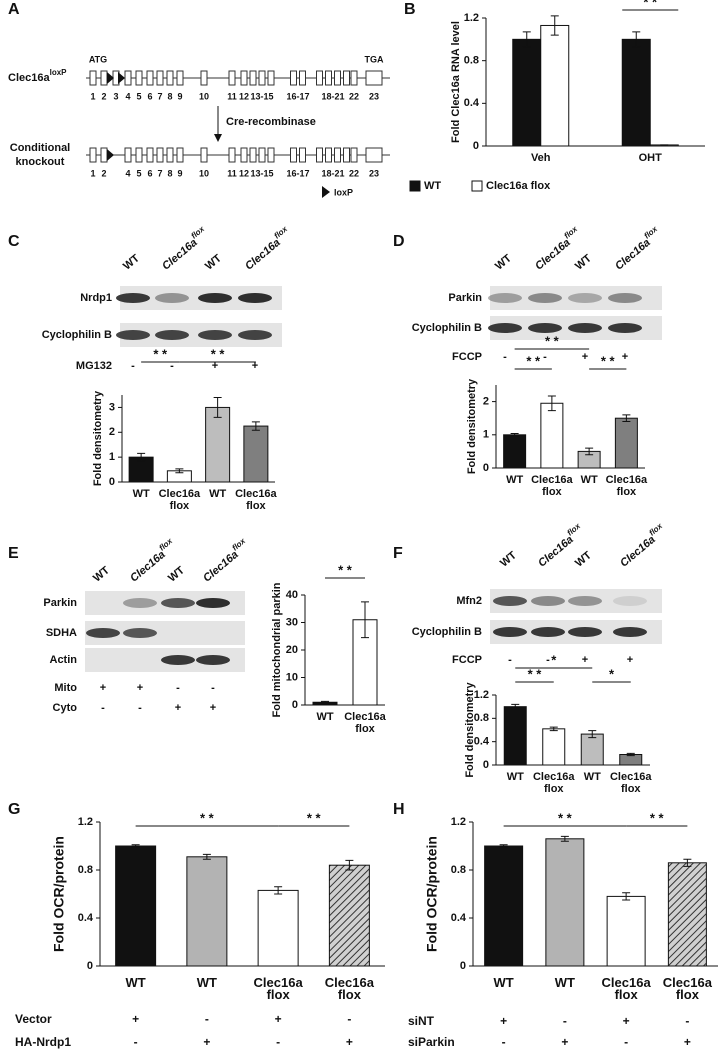 This screenshot has width=722, height=1050. Describe the element at coordinates (508, 559) in the screenshot. I see `lane-name: WT` at that location.